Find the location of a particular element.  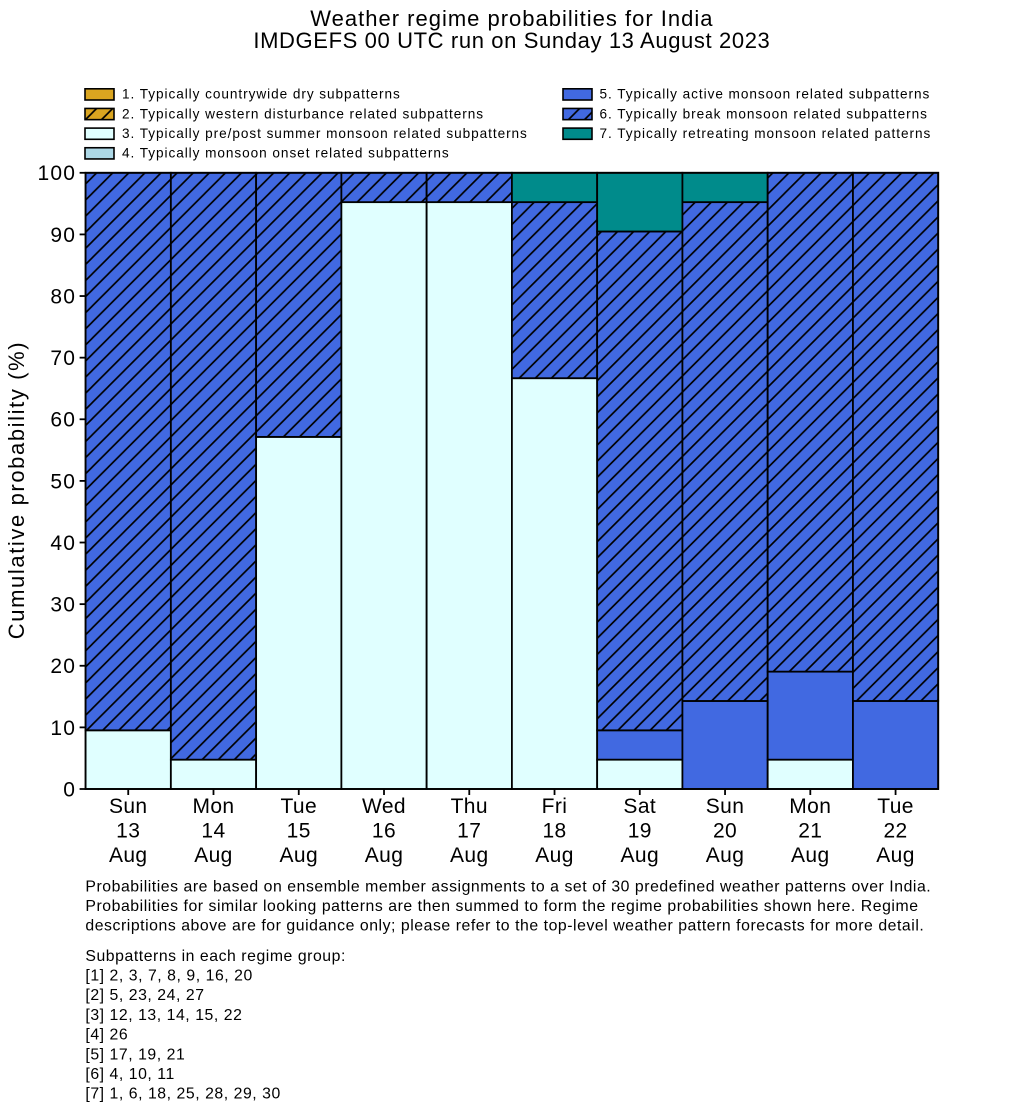

svg-text: 100 is located at coordinates (56, 173).